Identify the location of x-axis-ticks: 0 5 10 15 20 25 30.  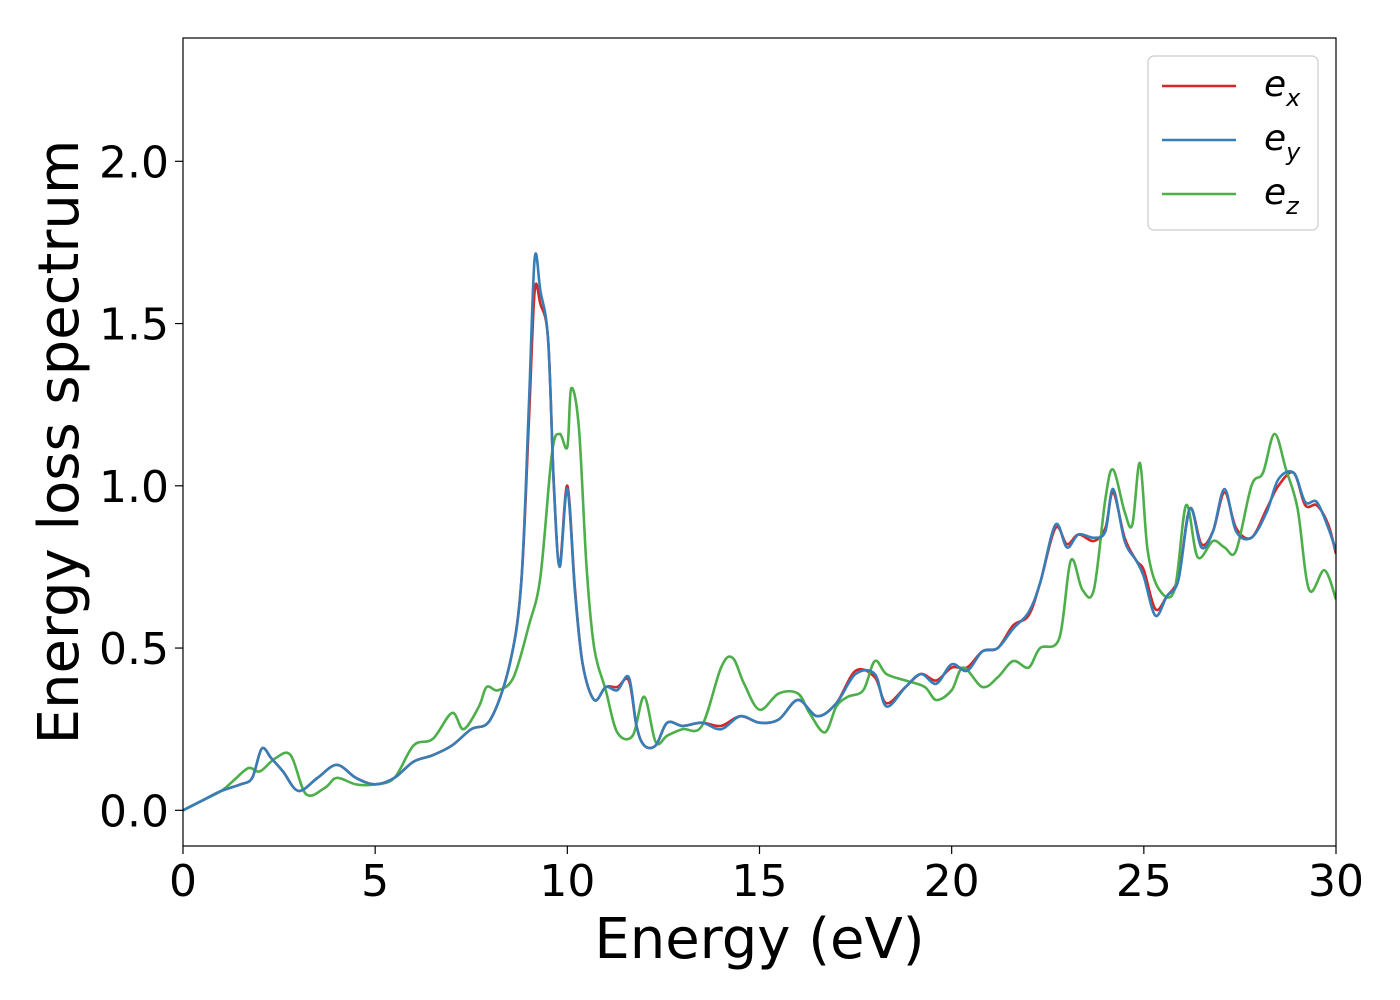
(766, 876).